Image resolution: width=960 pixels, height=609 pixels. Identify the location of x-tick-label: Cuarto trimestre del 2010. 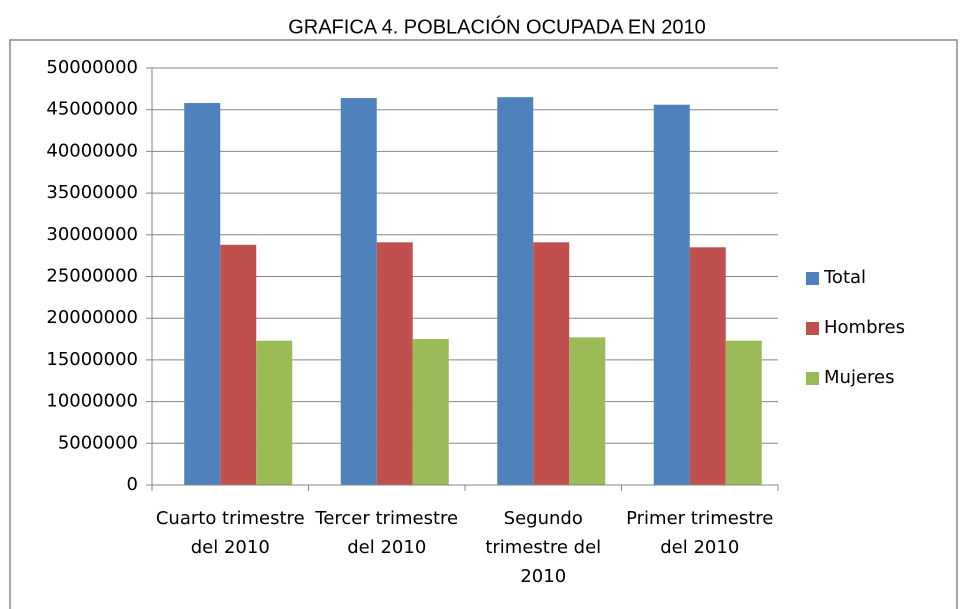
(230, 533).